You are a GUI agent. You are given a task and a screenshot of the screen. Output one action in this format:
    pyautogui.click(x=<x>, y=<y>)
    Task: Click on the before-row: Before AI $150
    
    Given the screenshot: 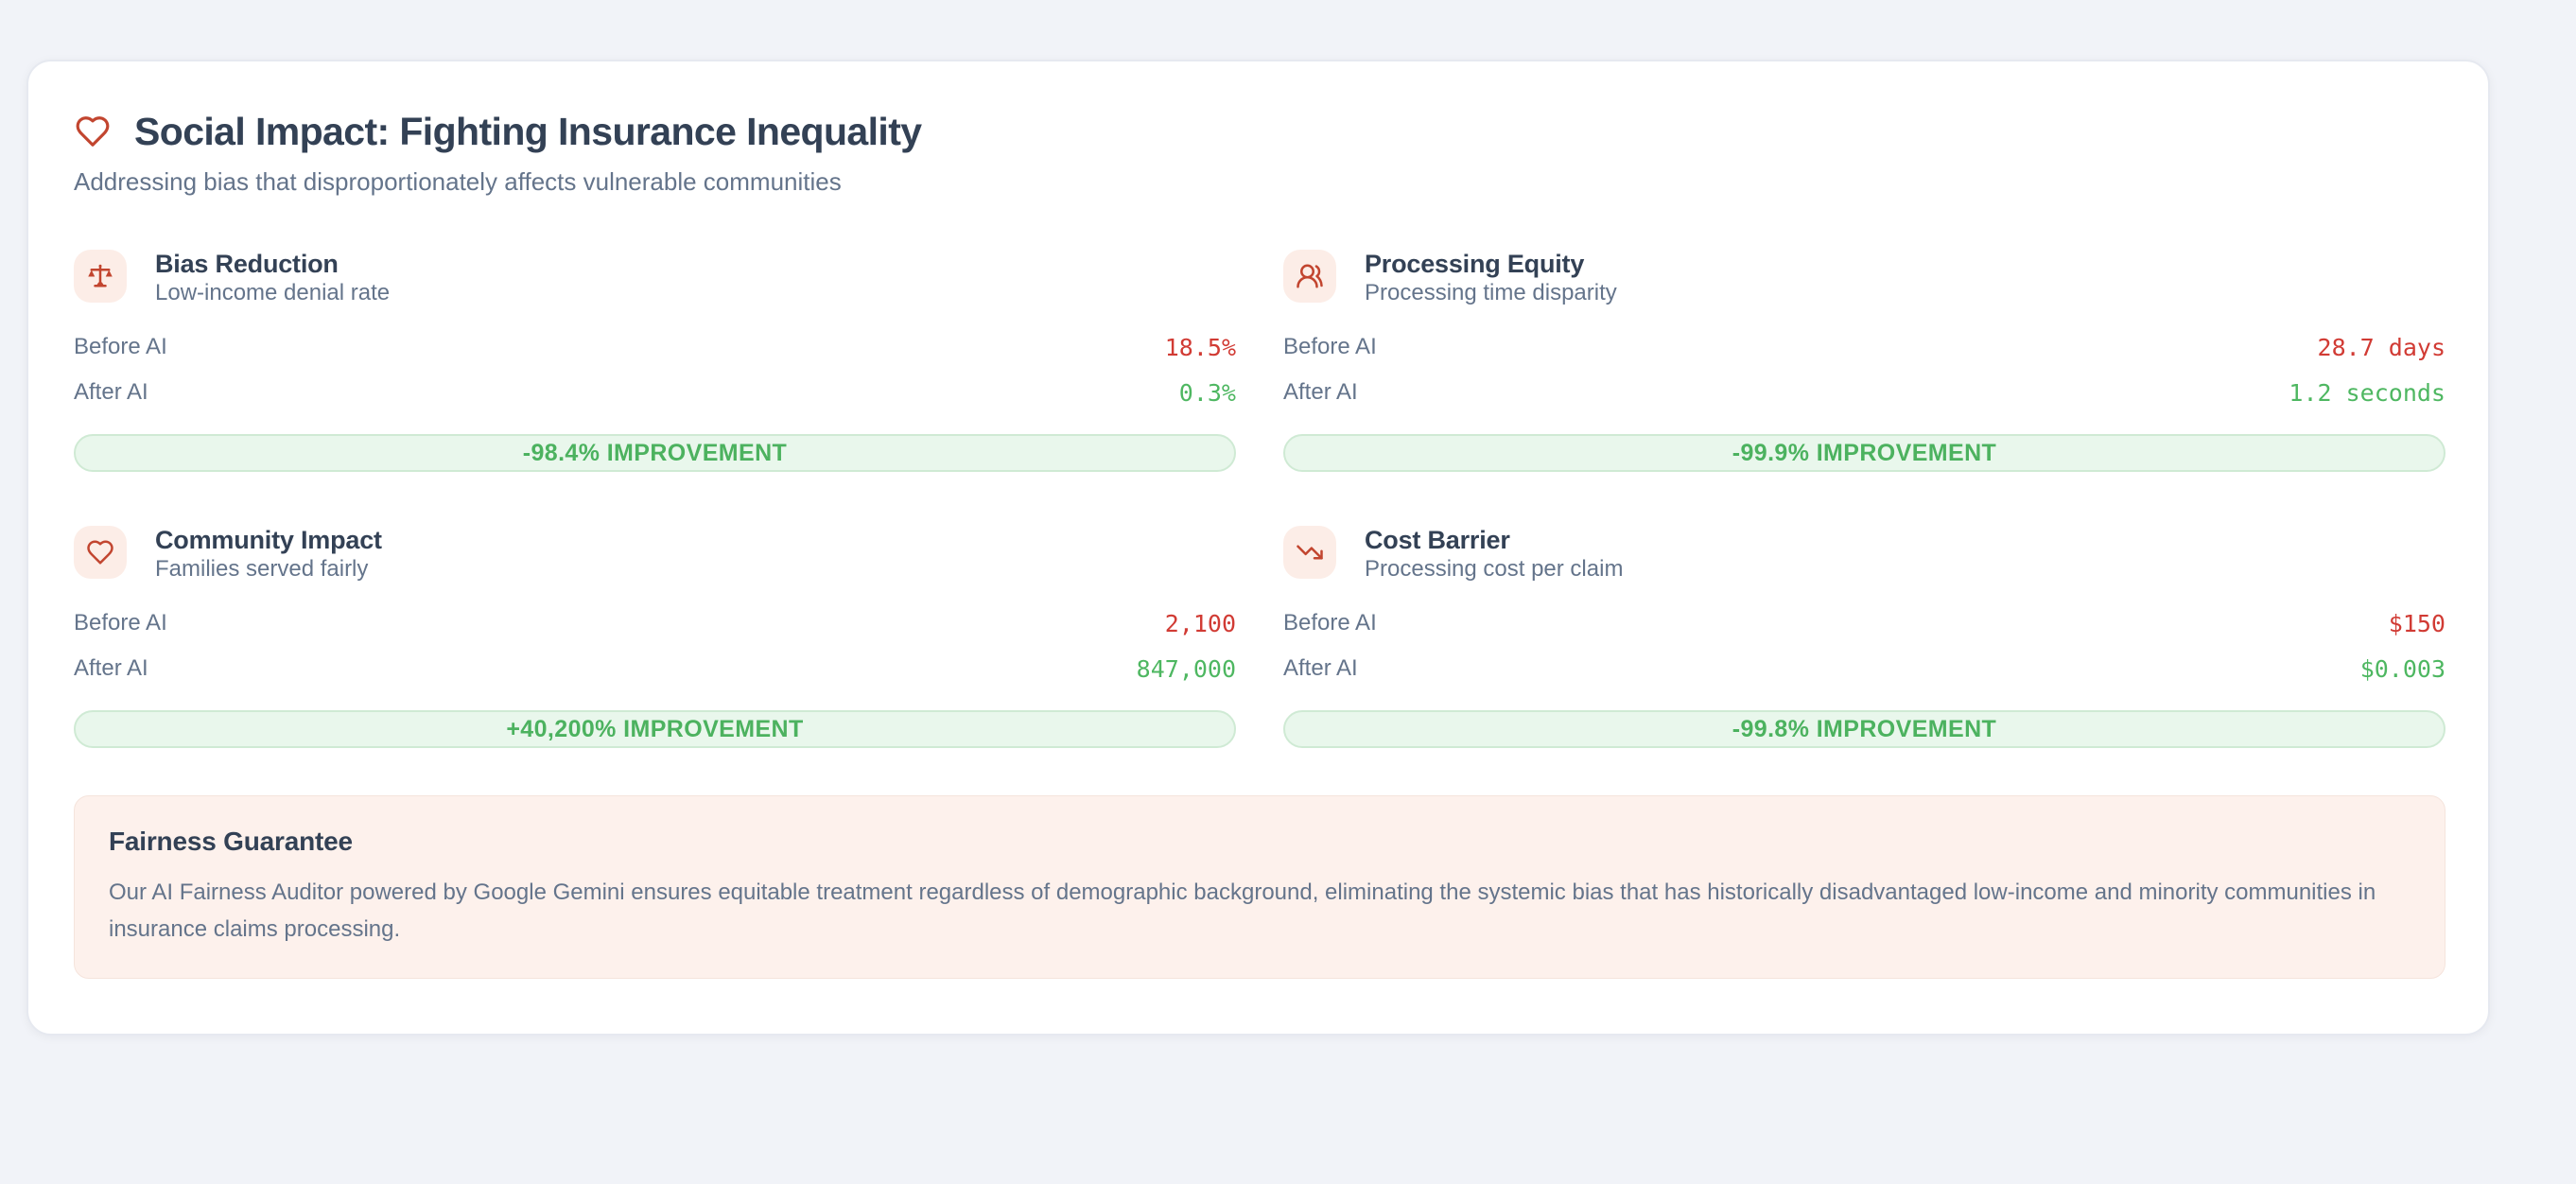 What is the action you would take?
    pyautogui.click(x=1864, y=623)
    